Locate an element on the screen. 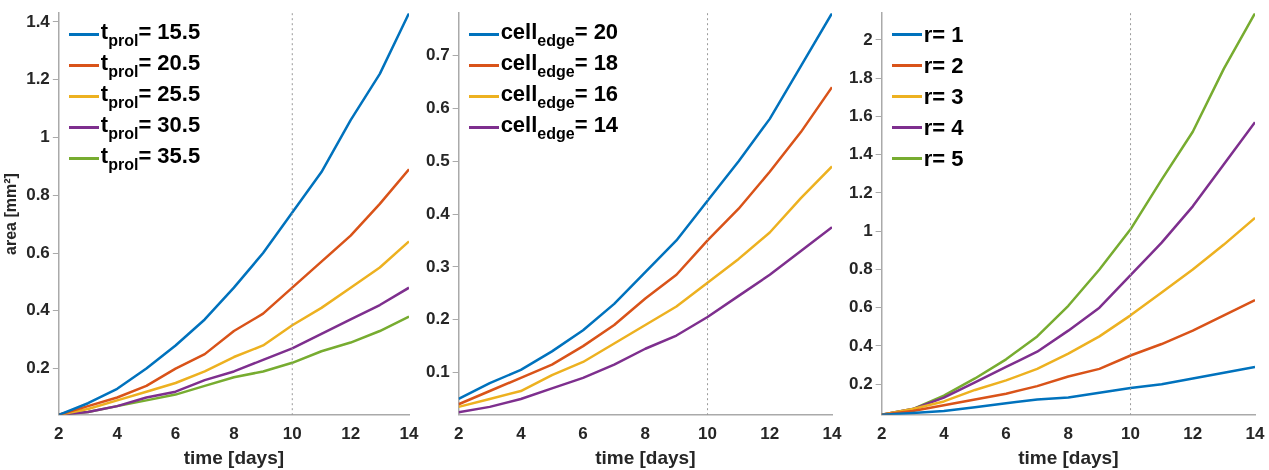 The width and height of the screenshot is (1269, 470). legend-label: t$_{prol}$= 20.5 is located at coordinates (150, 64).